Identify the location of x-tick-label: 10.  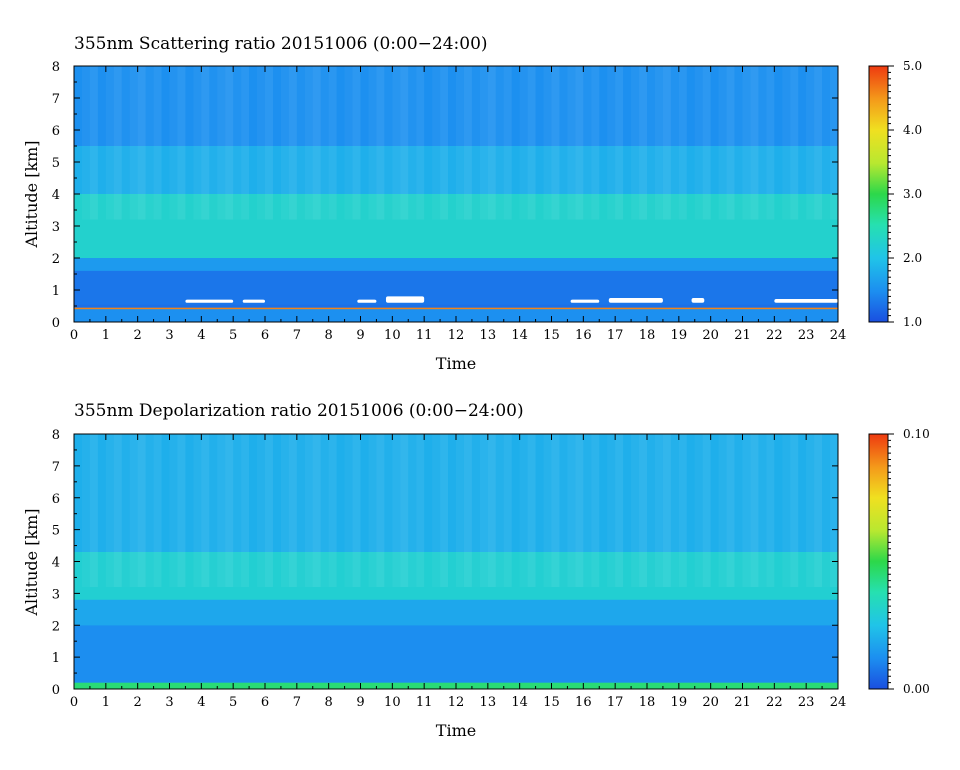
(392, 702).